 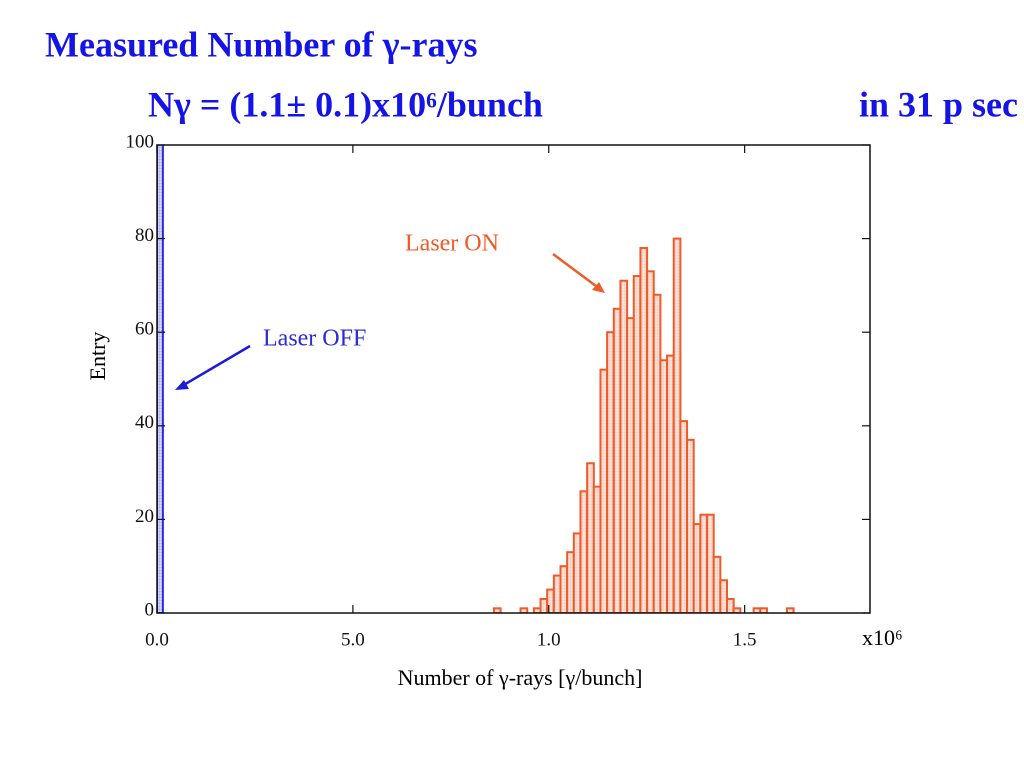 I want to click on y-tick-label: 80, so click(x=144, y=235).